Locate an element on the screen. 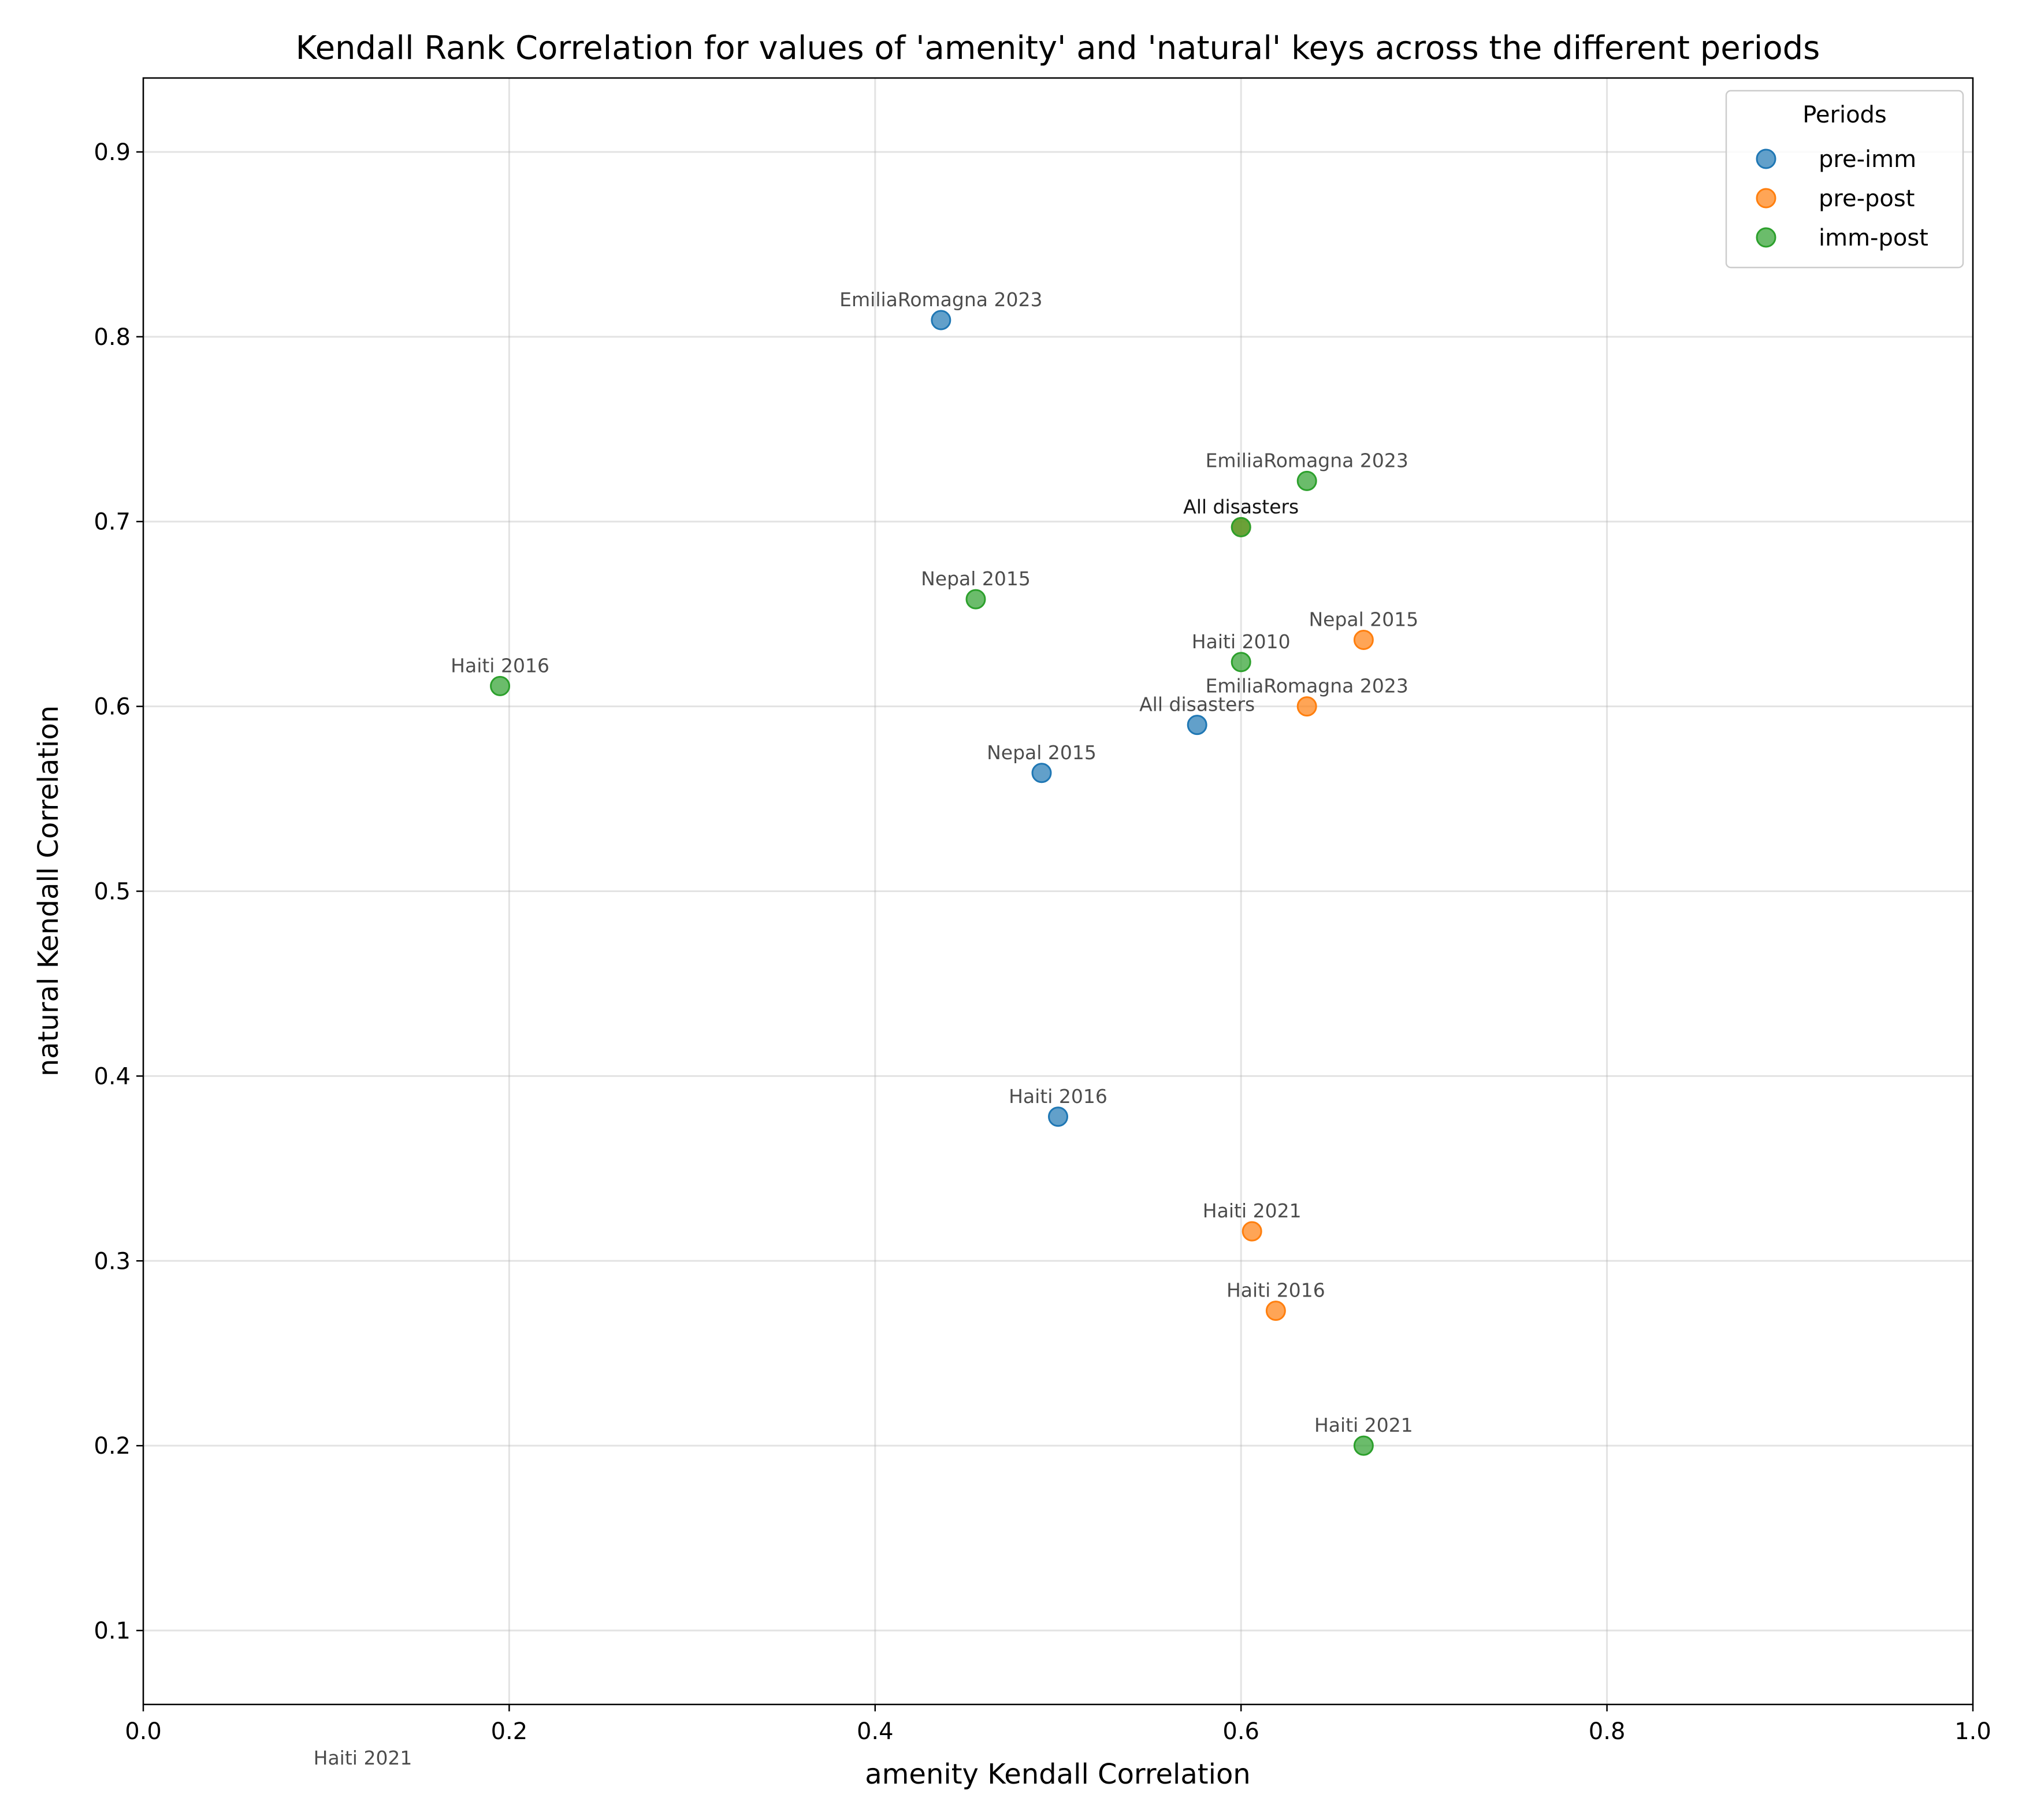 This screenshot has width=2022, height=1820. legend-entries: pre-imm pre-post imm-post is located at coordinates (1842, 198).